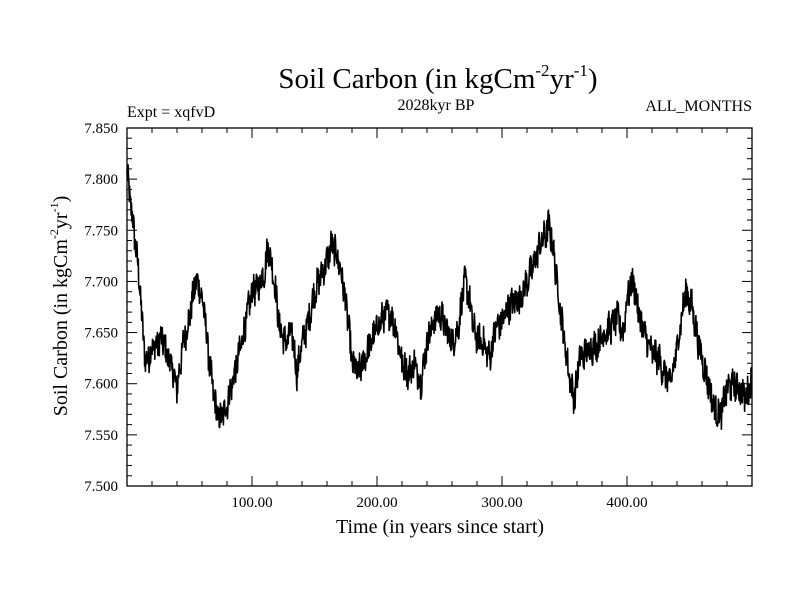 The width and height of the screenshot is (800, 600). I want to click on x-tick-label: 100.00, so click(251, 503).